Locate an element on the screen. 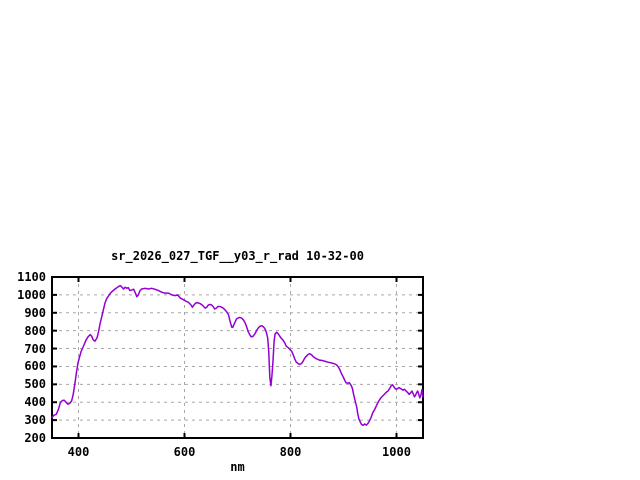 The width and height of the screenshot is (640, 480). x-tick-label: 600 is located at coordinates (184, 452).